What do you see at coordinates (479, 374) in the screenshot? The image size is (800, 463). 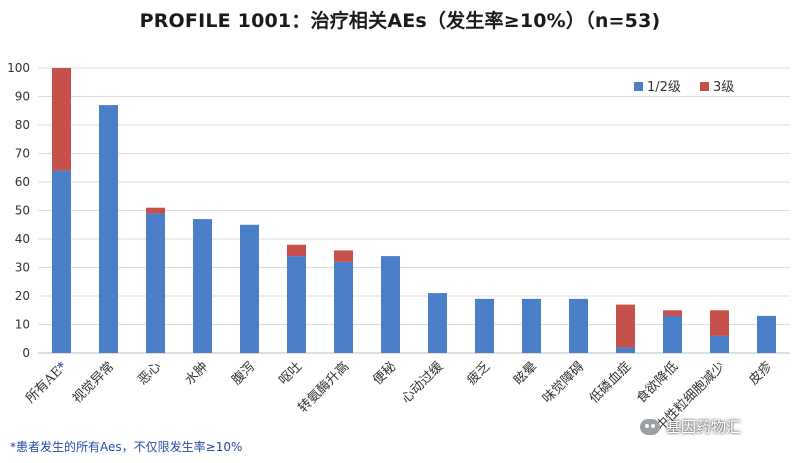 I see `x-tick-label: 疲乏` at bounding box center [479, 374].